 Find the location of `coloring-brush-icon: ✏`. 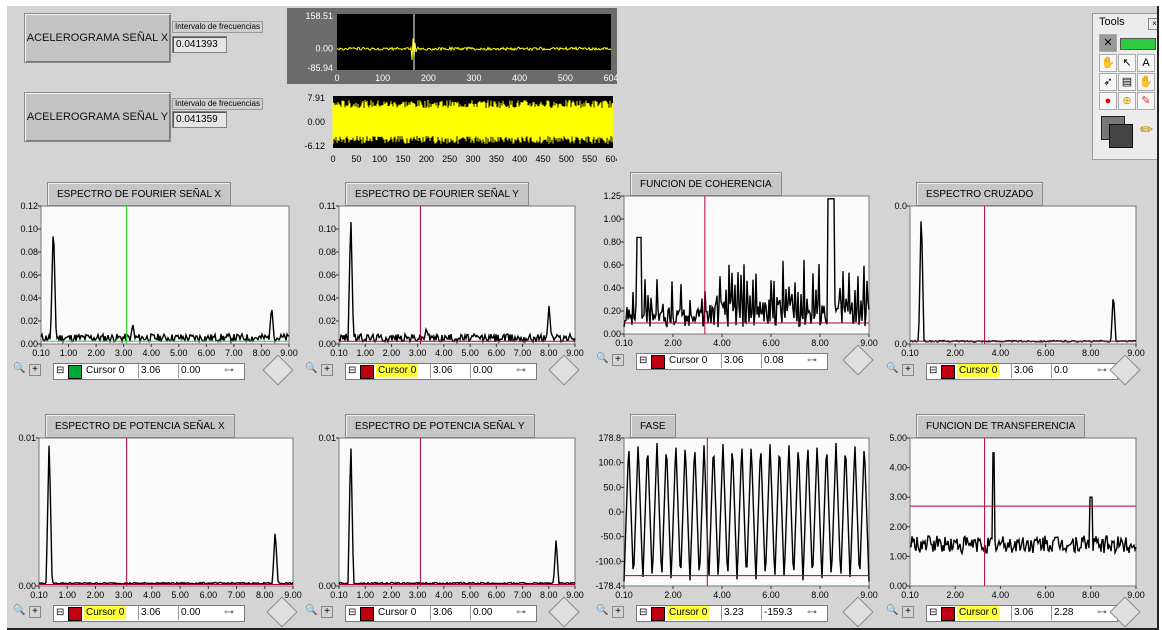

coloring-brush-icon: ✏ is located at coordinates (1147, 130).